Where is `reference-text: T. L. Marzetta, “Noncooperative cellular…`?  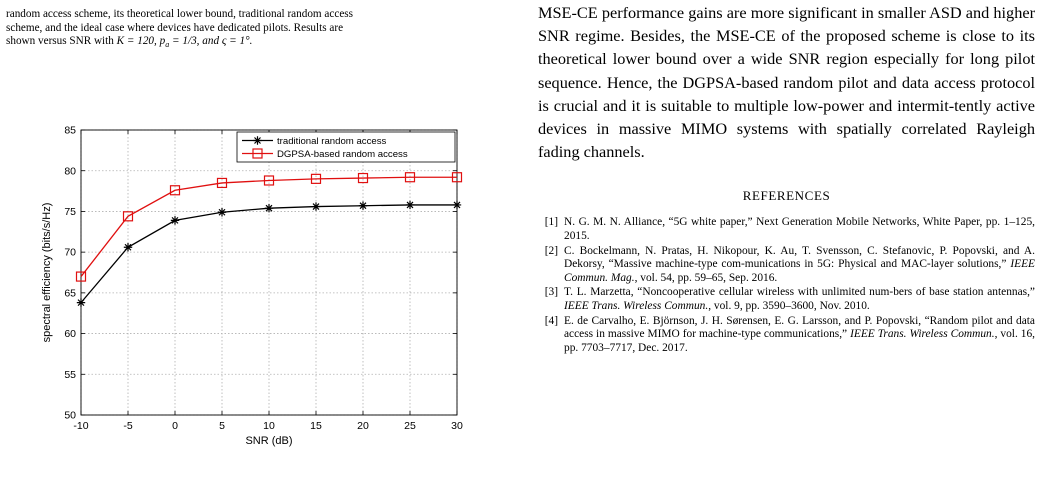
reference-text: T. L. Marzetta, “Noncooperative cellular… is located at coordinates (799, 299).